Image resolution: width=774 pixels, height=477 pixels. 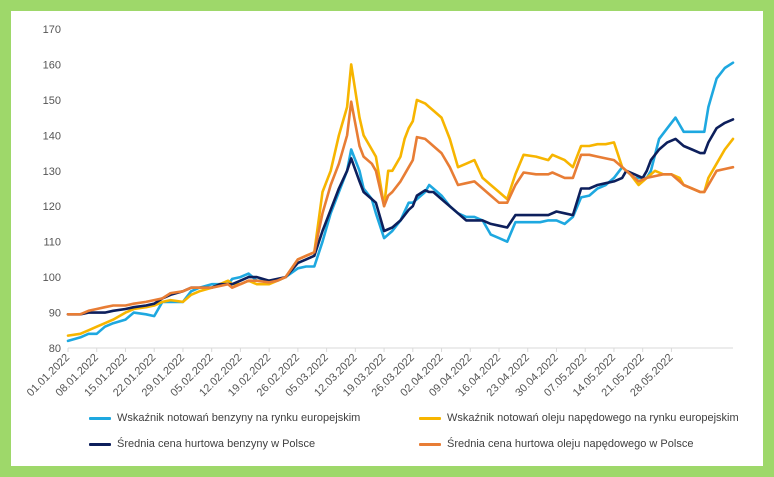 What do you see at coordinates (52, 189) in the screenshot?
I see `y-axis: 80 90 100 110 120 130 140 150 160 170` at bounding box center [52, 189].